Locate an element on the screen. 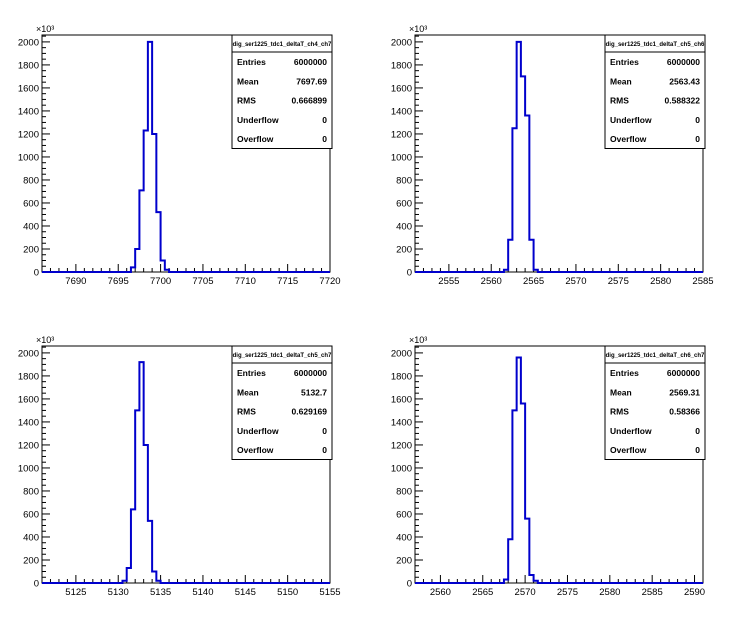 The width and height of the screenshot is (746, 622). x-tick-label: 7695 is located at coordinates (118, 281).